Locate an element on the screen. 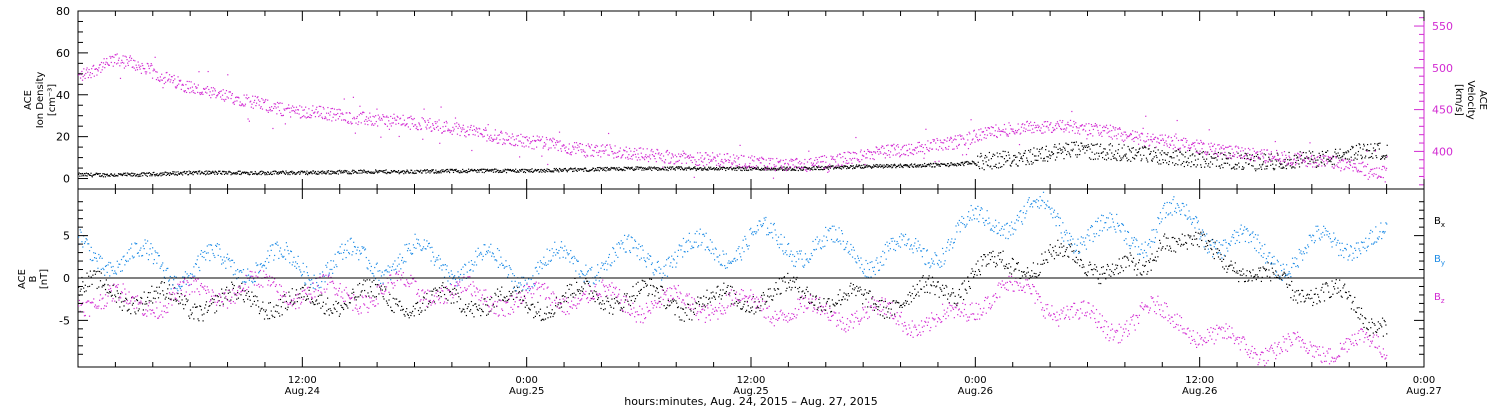 The image size is (1500, 414). density-axis-label-2: Ion Density is located at coordinates (40, 100).